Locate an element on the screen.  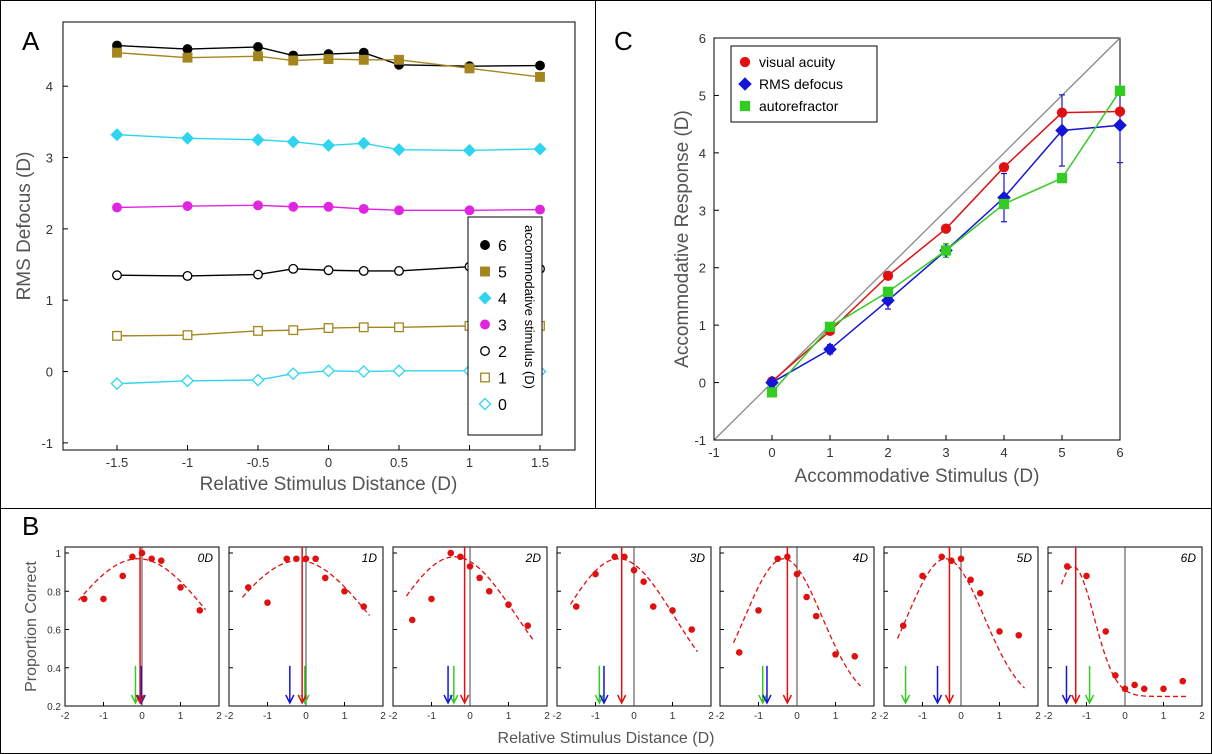
y-tick-label: 0 is located at coordinates (702, 383).